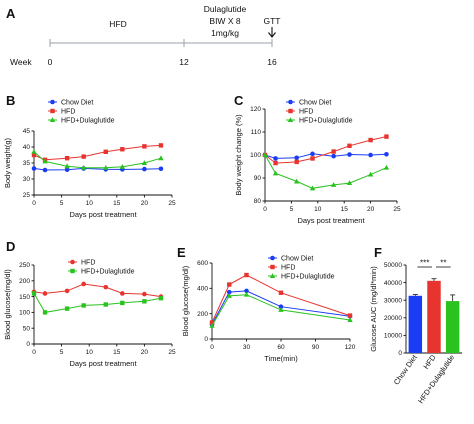 This screenshot has width=474, height=424. What do you see at coordinates (258, 201) in the screenshot?
I see `panel-c-y-tick-label: 80` at bounding box center [258, 201].